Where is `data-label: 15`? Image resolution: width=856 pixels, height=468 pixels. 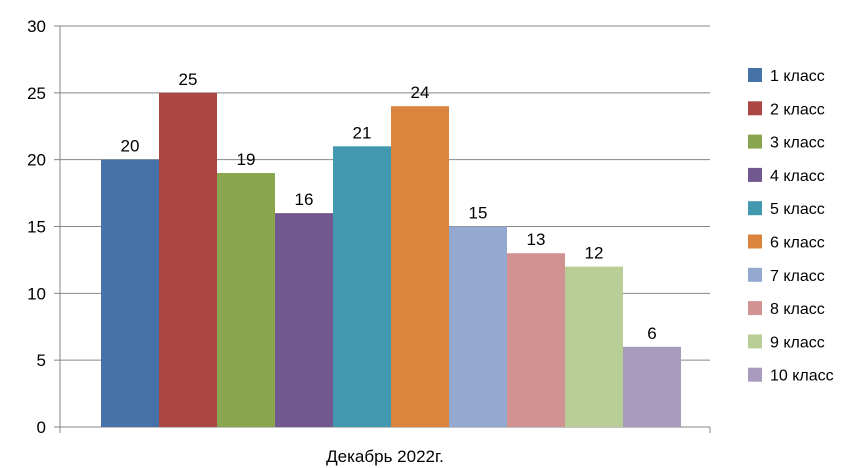
data-label: 15 is located at coordinates (478, 213).